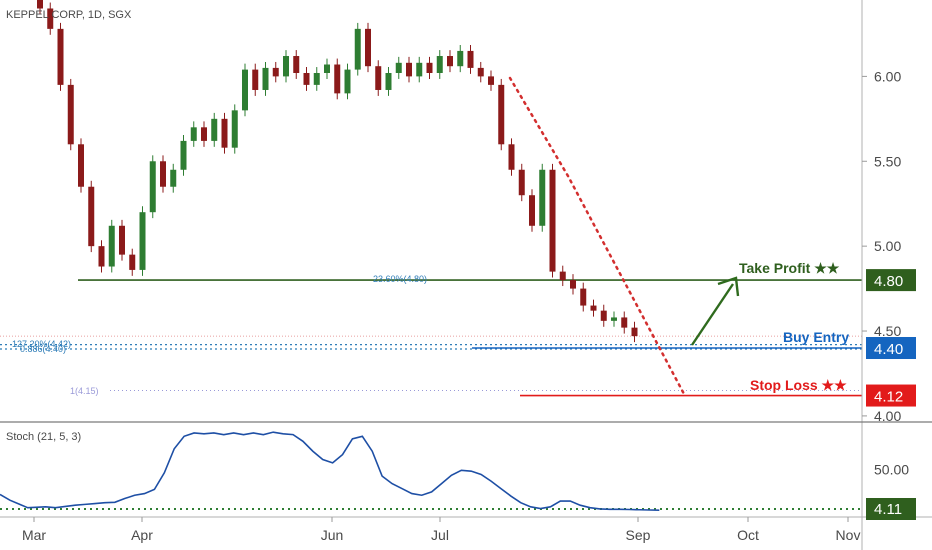  What do you see at coordinates (400, 279) in the screenshot?
I see `fib-label-23-6: 23.60%(4.80)` at bounding box center [400, 279].